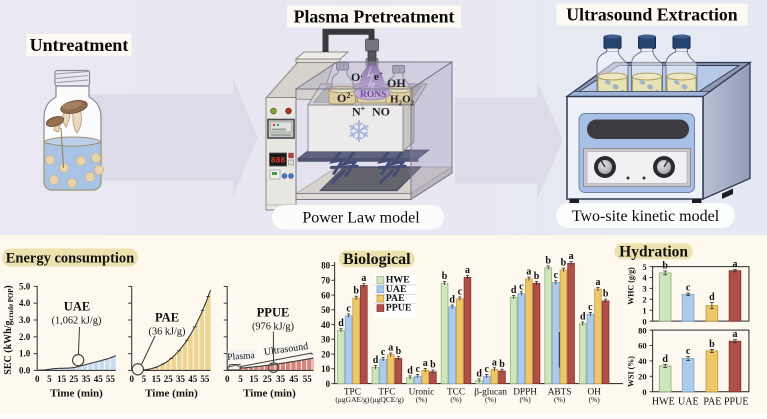 This screenshot has width=767, height=419. I want to click on svg-text: Power Law model, so click(361, 218).